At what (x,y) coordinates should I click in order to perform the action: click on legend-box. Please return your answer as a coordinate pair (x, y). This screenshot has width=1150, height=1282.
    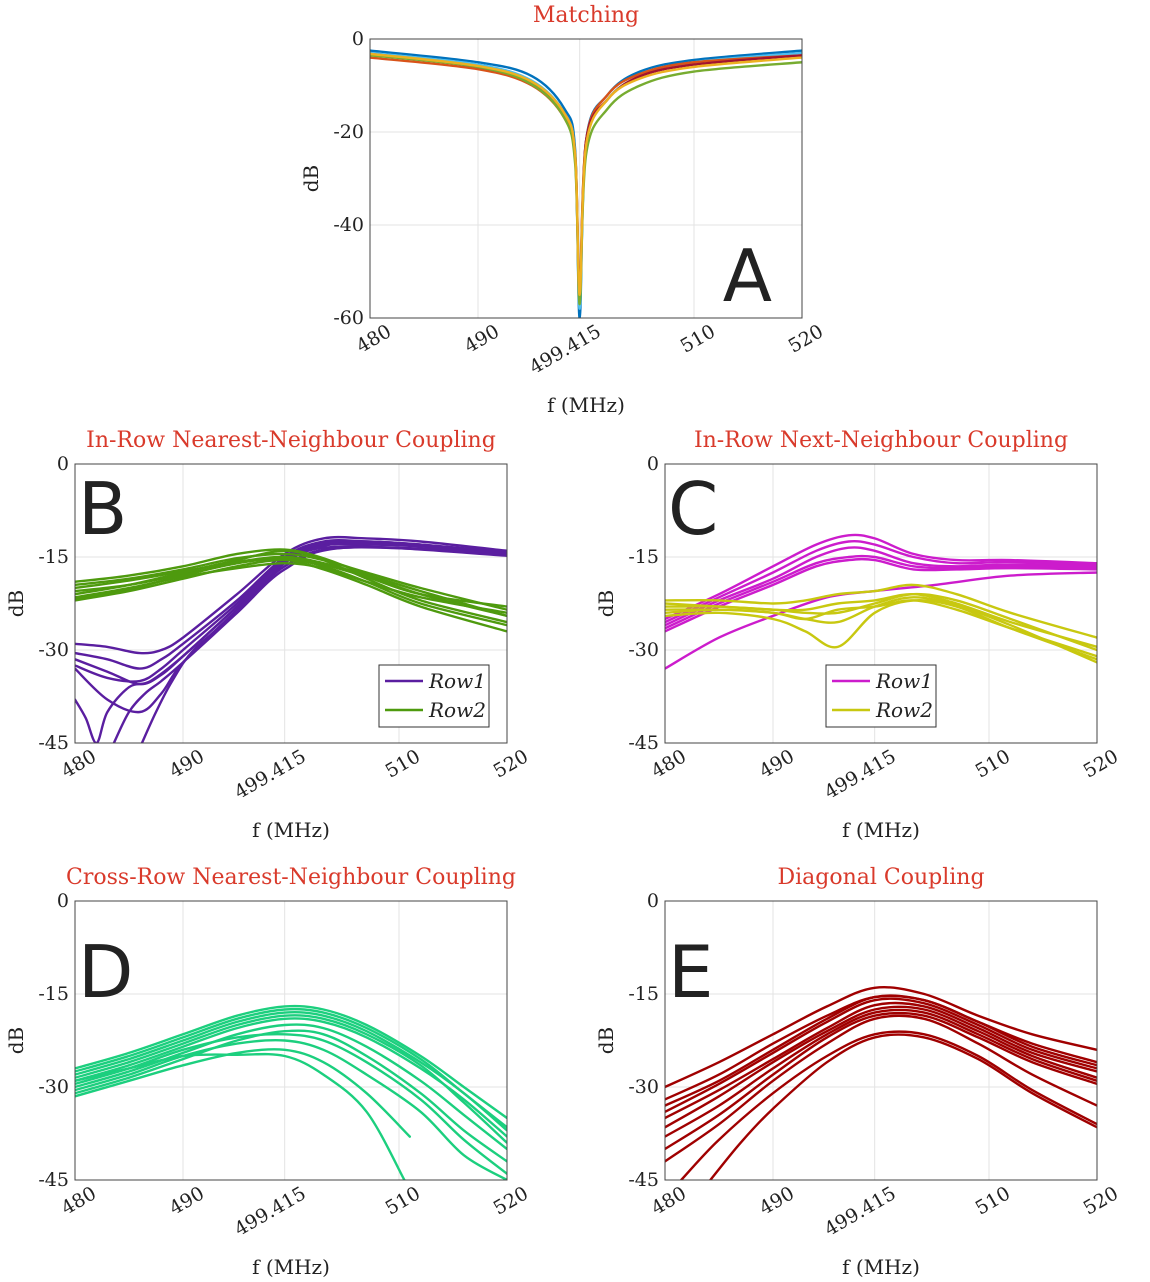
    Looking at the image, I should click on (881, 696).